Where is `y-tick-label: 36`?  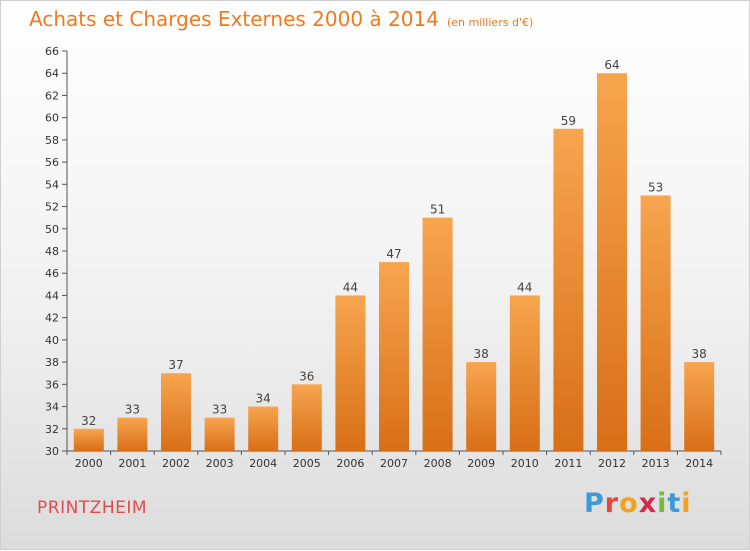
y-tick-label: 36 is located at coordinates (52, 384).